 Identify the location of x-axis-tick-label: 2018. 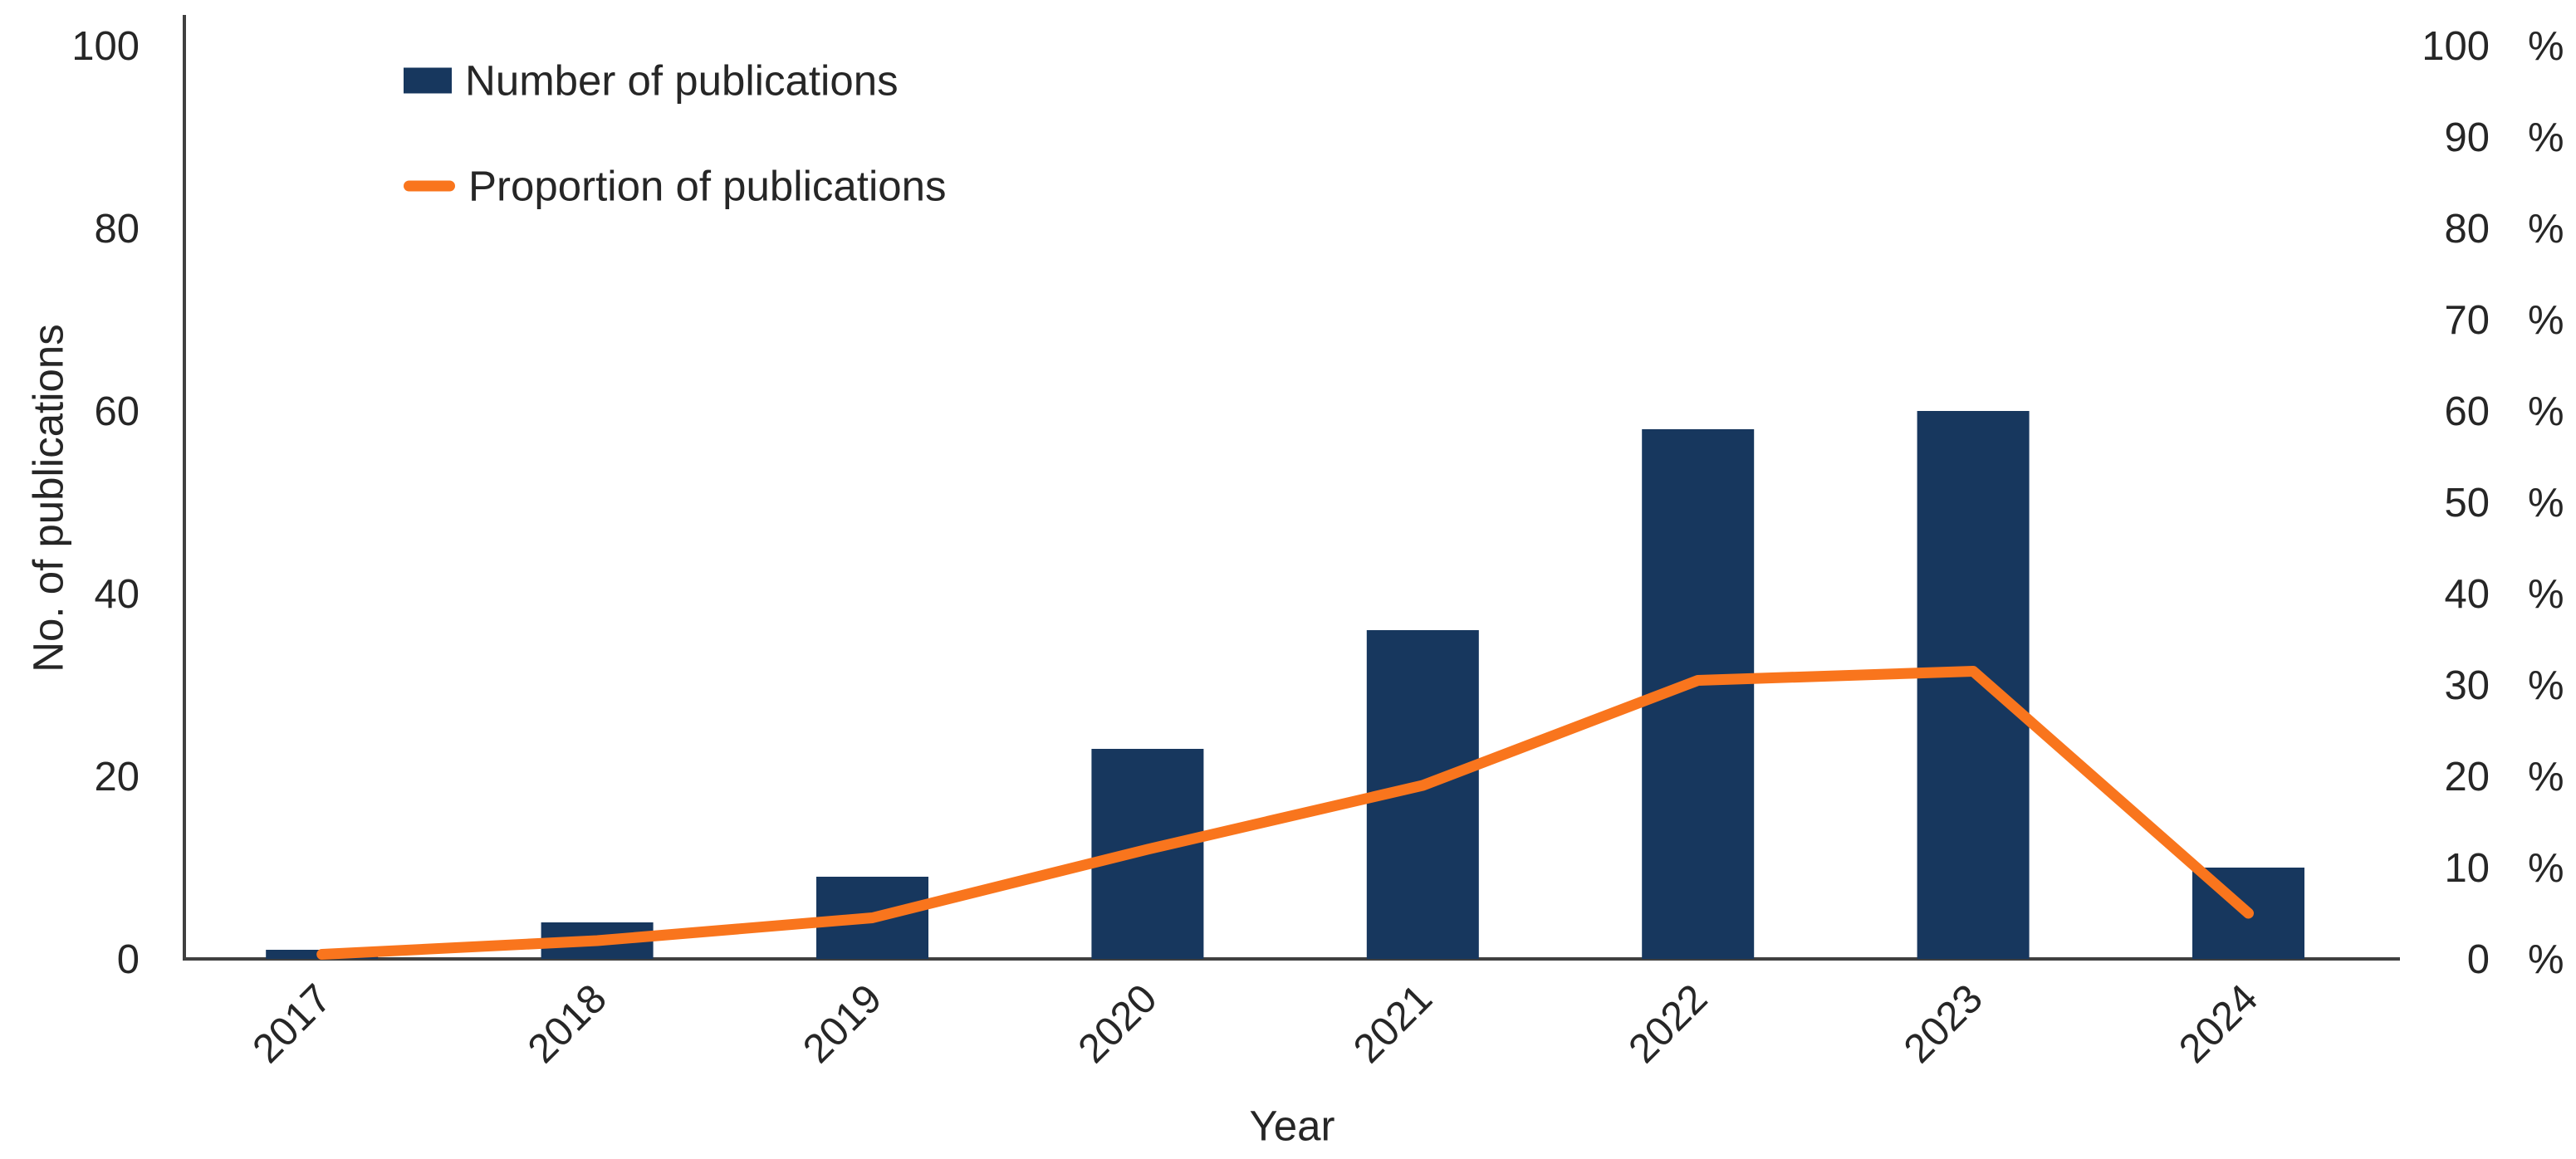
(568, 1024).